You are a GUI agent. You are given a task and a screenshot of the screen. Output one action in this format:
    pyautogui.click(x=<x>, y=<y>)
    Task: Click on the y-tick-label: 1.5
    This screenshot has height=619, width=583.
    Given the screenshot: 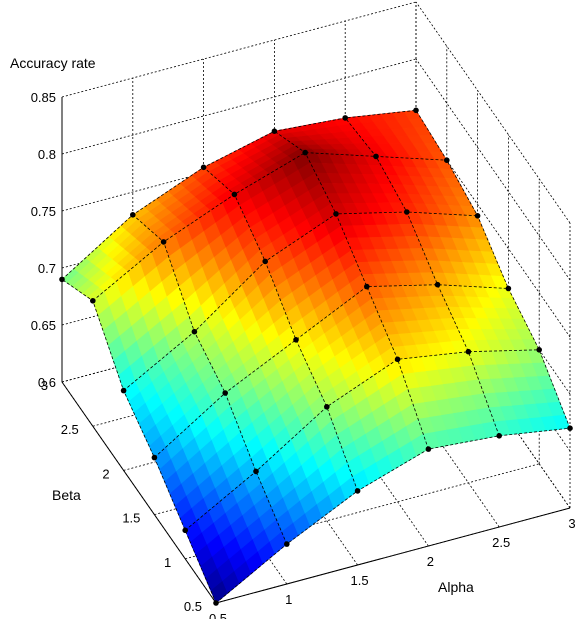 What is the action you would take?
    pyautogui.click(x=131, y=518)
    